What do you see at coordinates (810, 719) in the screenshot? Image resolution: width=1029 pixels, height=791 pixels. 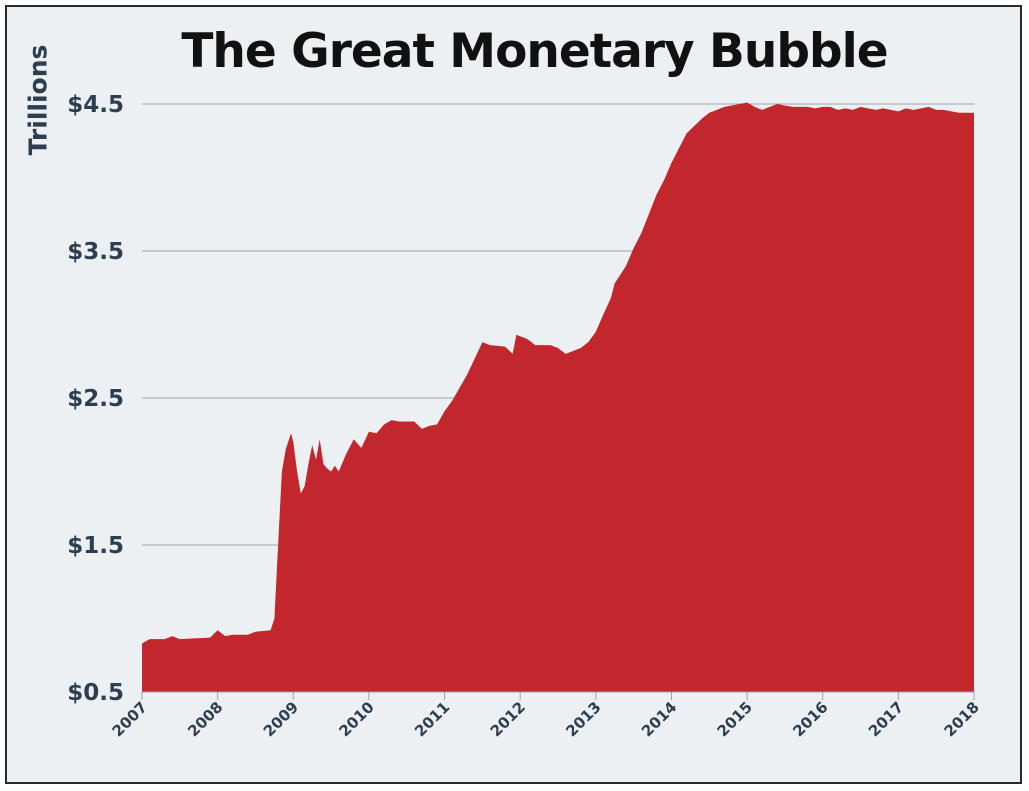 I see `x-tick-label: 2016` at bounding box center [810, 719].